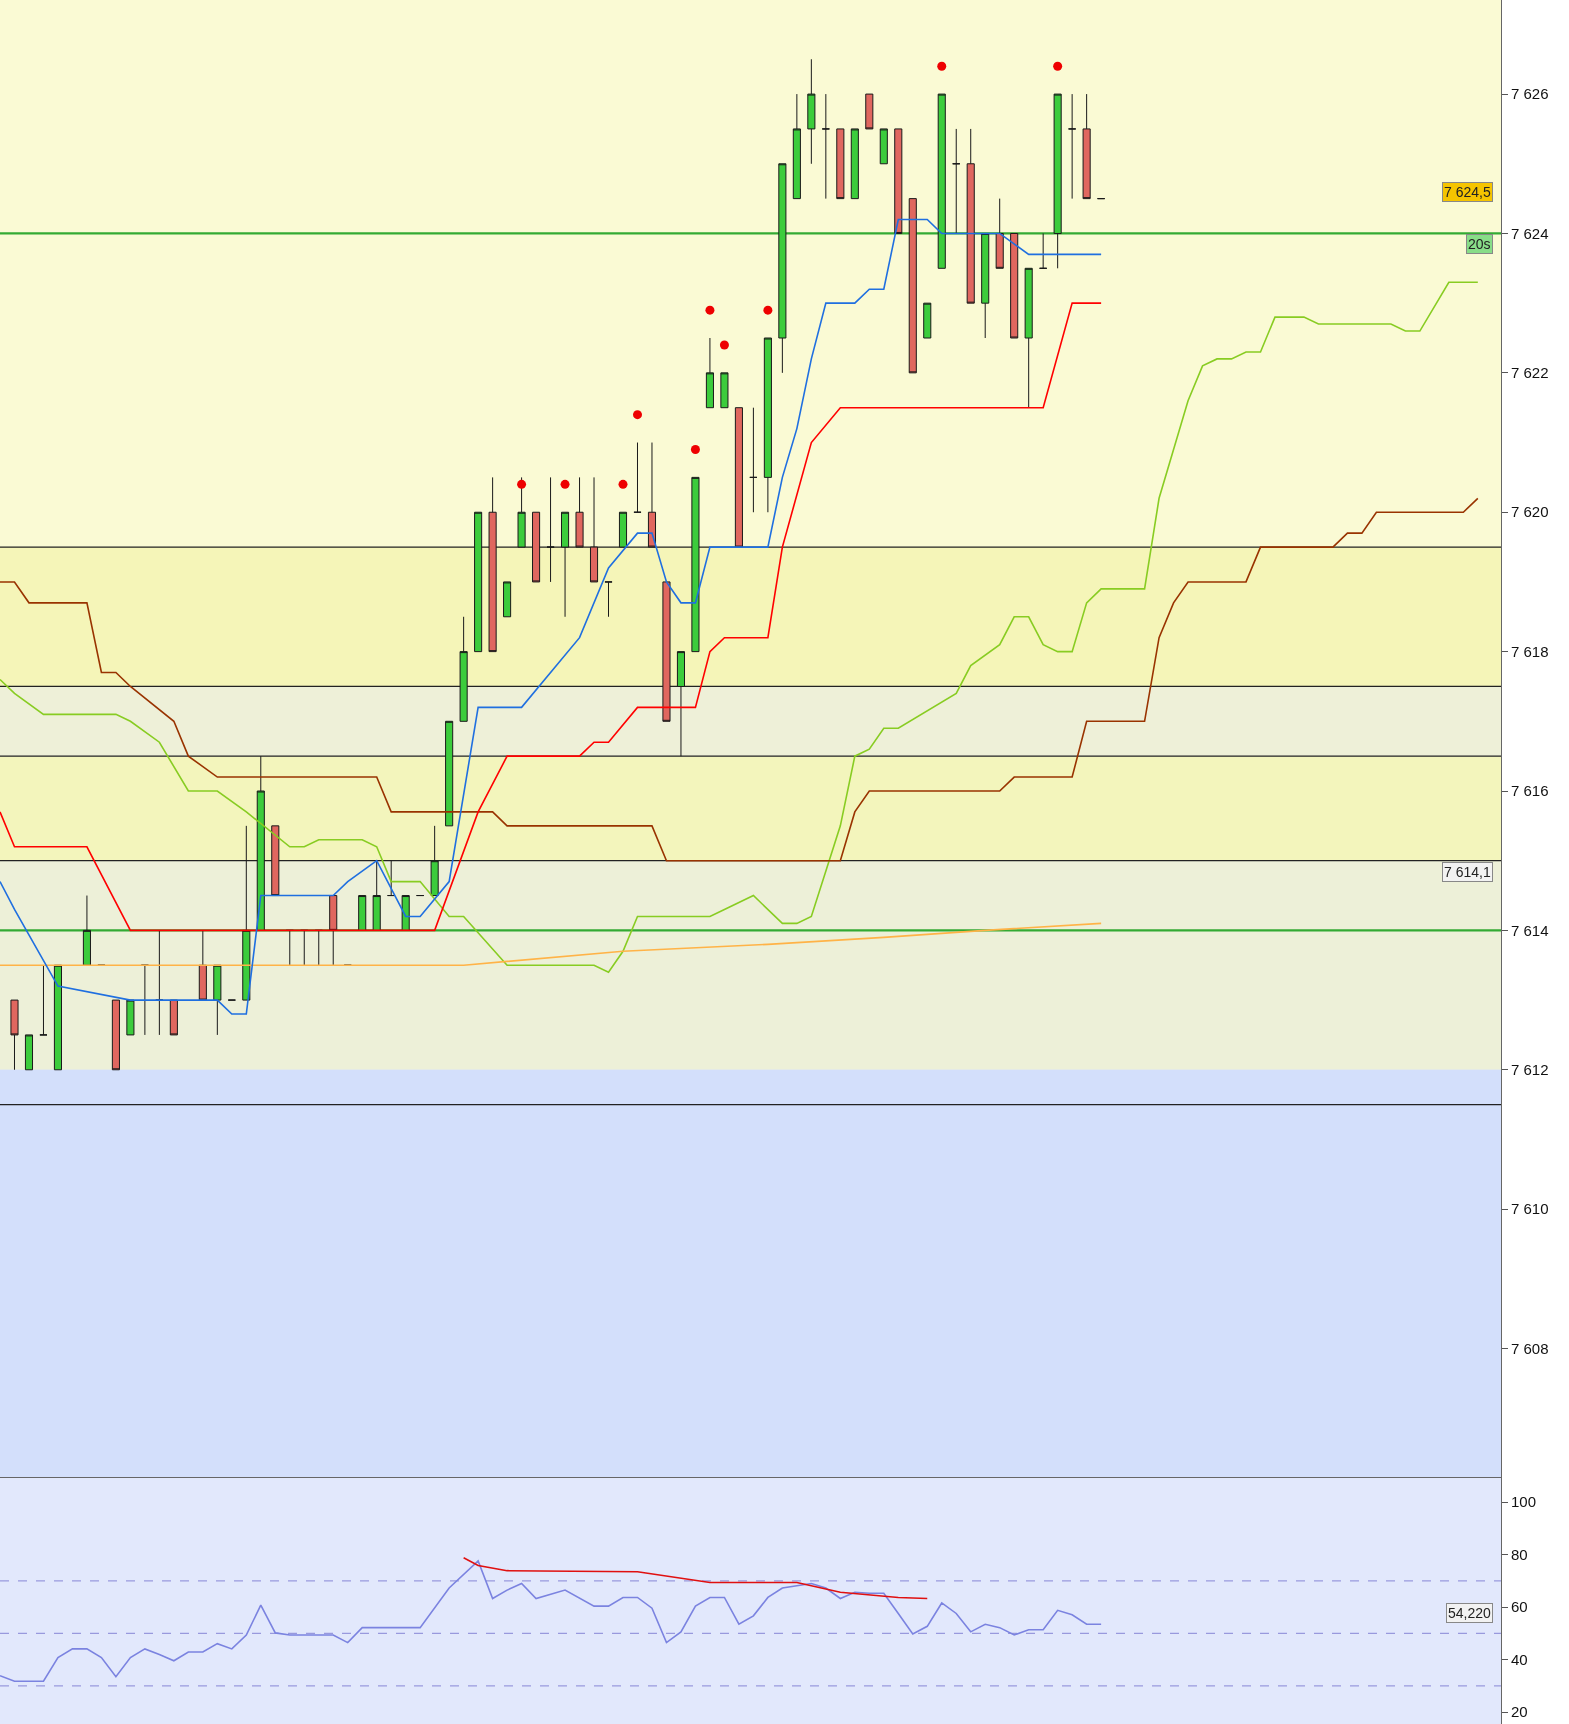 This screenshot has height=1724, width=1569. I want to click on y-tick-label: 7 626, so click(1530, 94).